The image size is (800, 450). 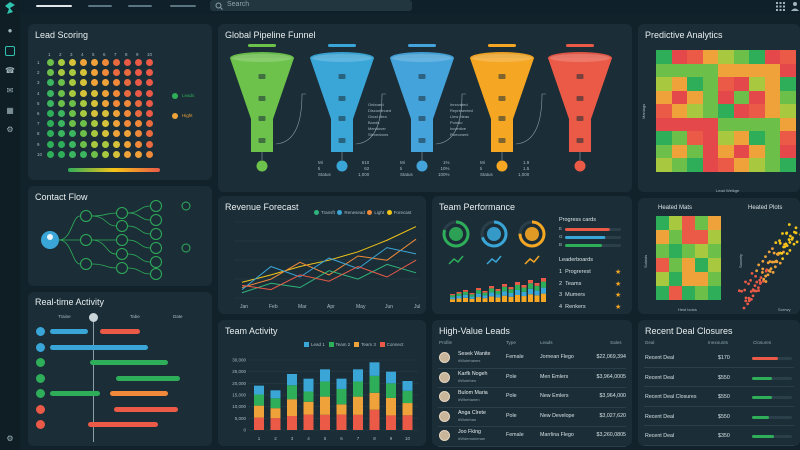 I want to click on tab-active, so click(x=54, y=6).